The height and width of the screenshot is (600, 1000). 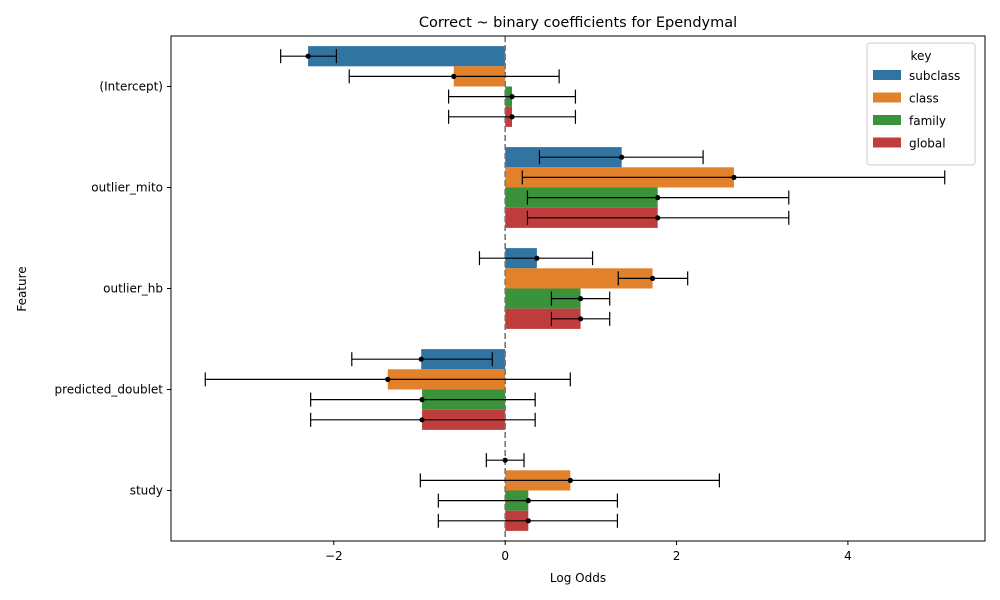 I want to click on y-axis-label: Feature, so click(x=22, y=288).